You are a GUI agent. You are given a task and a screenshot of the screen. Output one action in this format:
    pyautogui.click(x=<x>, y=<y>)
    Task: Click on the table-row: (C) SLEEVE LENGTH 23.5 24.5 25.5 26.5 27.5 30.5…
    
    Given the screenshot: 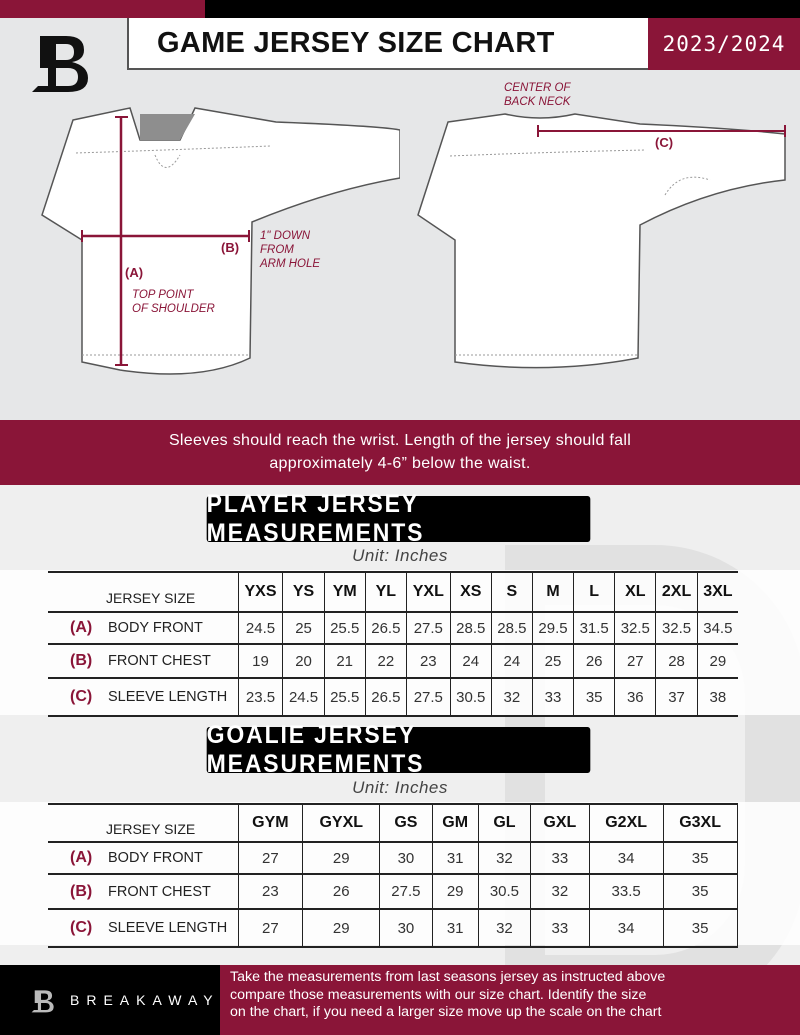 What is the action you would take?
    pyautogui.click(x=393, y=697)
    